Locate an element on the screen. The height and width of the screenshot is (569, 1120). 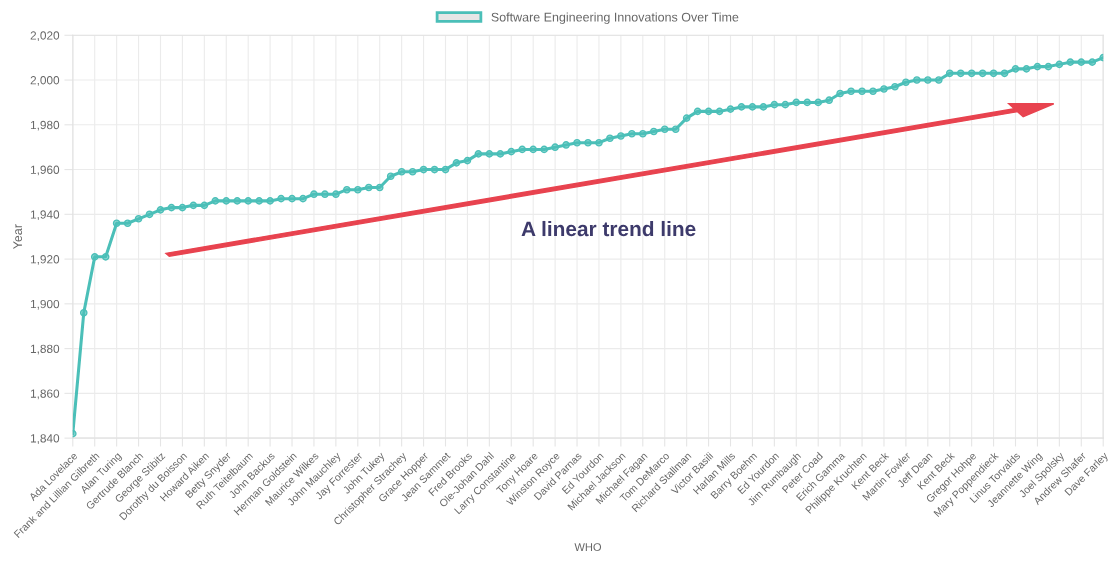
y-tick-label: 1,860 is located at coordinates (45, 394).